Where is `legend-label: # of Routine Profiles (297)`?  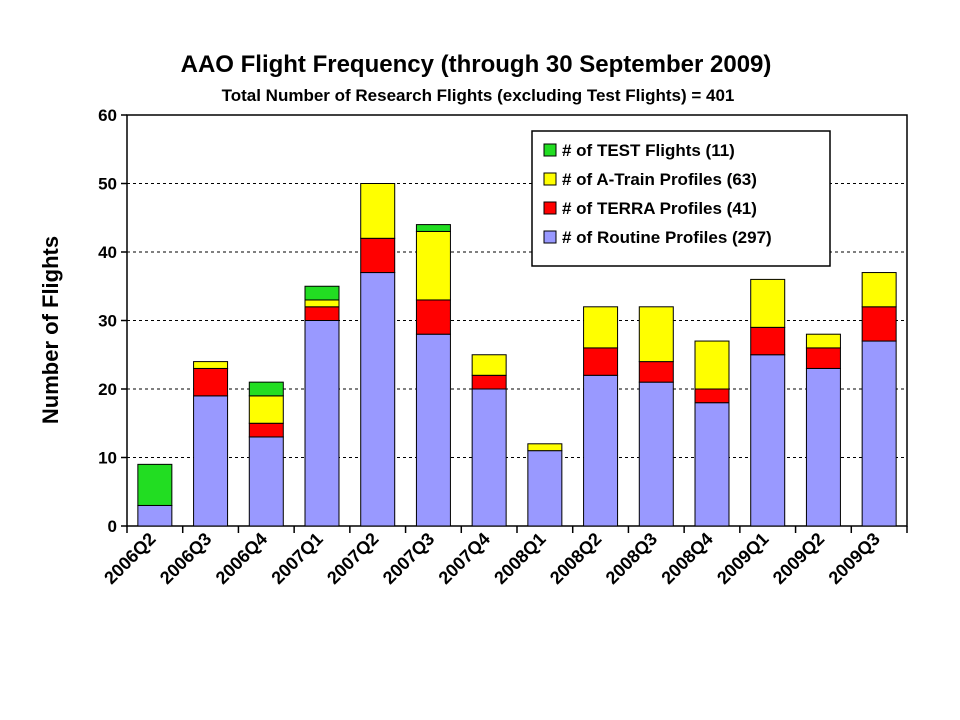 legend-label: # of Routine Profiles (297) is located at coordinates (667, 237).